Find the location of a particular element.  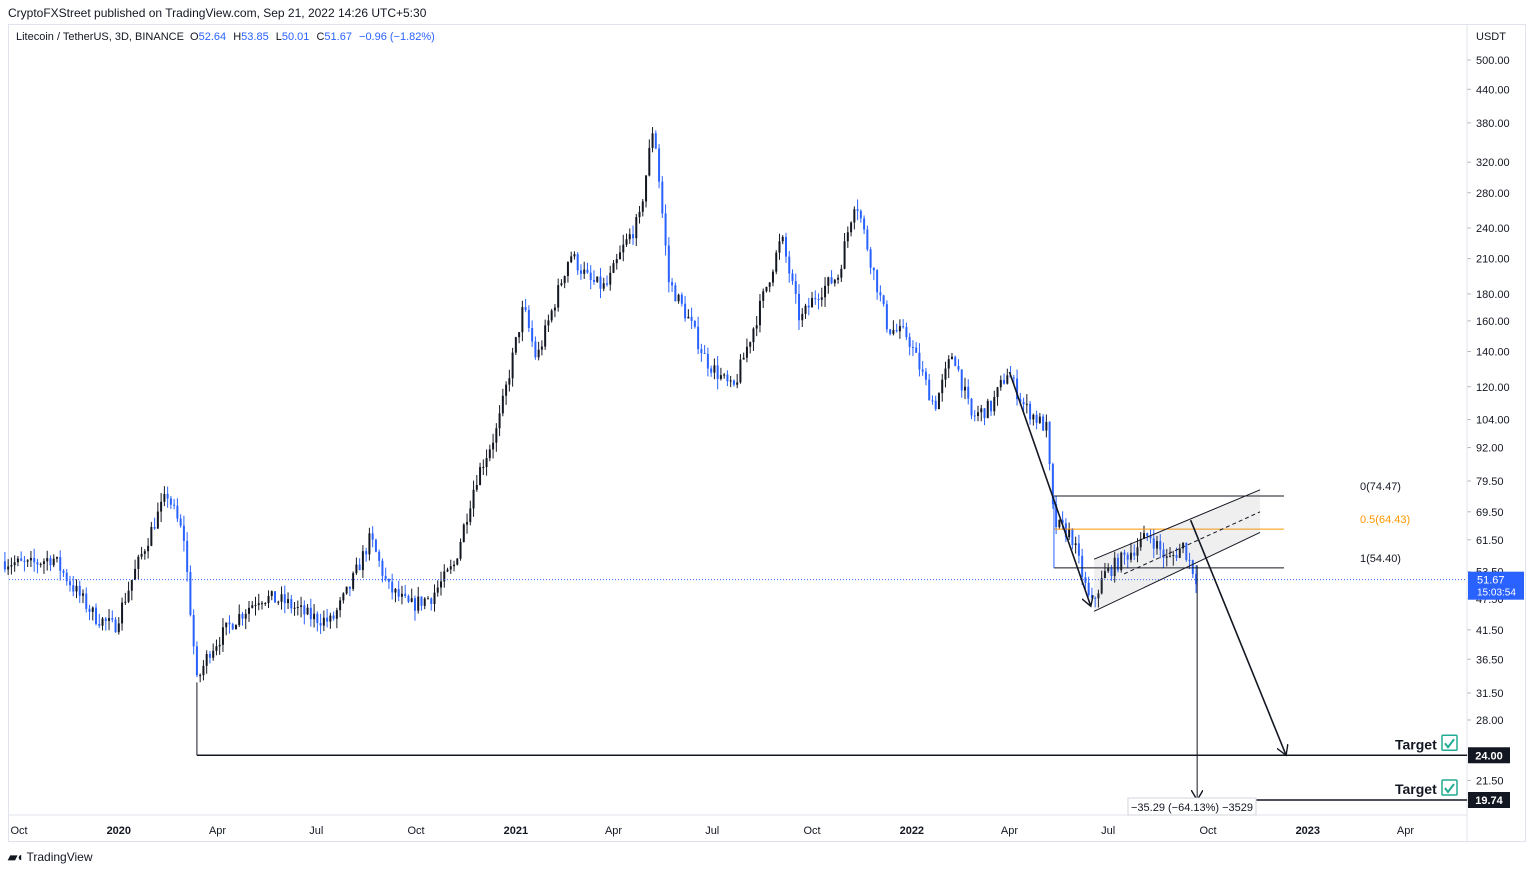

tradingview-footer: ▰◖ TradingView is located at coordinates (50, 857).